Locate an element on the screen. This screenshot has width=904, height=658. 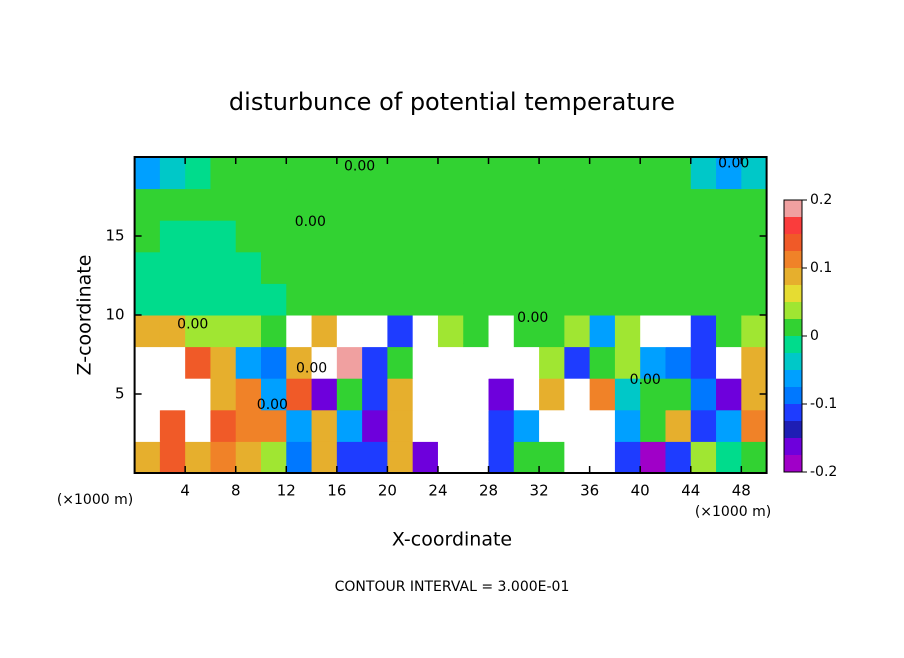
x-tick-label: 44 is located at coordinates (690, 491).